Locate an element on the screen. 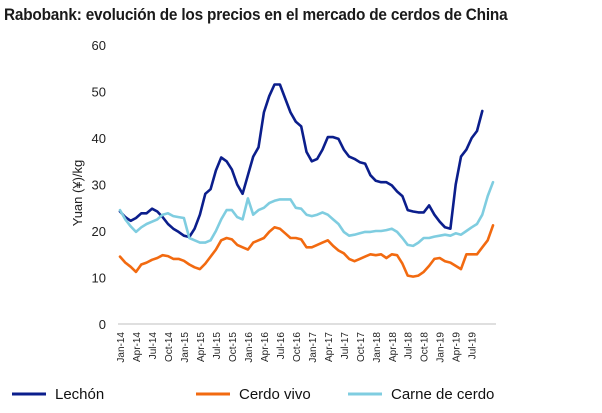 This screenshot has height=413, width=602. y-tick-label: 60 is located at coordinates (99, 45).